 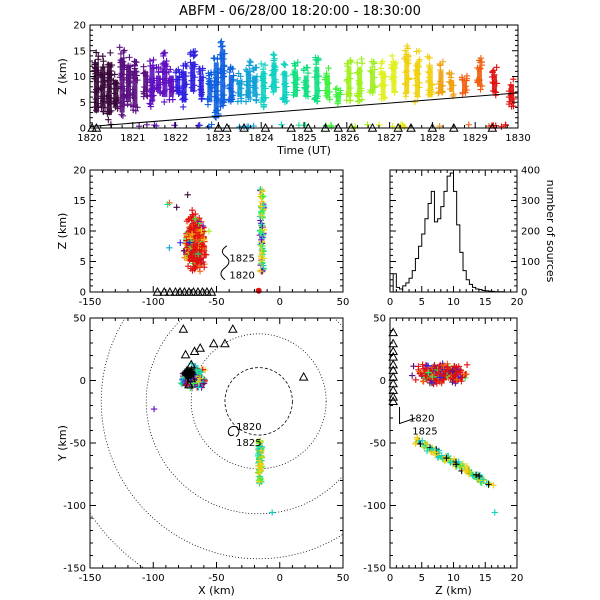 I want to click on x-tick-label: 50, so click(x=343, y=578).